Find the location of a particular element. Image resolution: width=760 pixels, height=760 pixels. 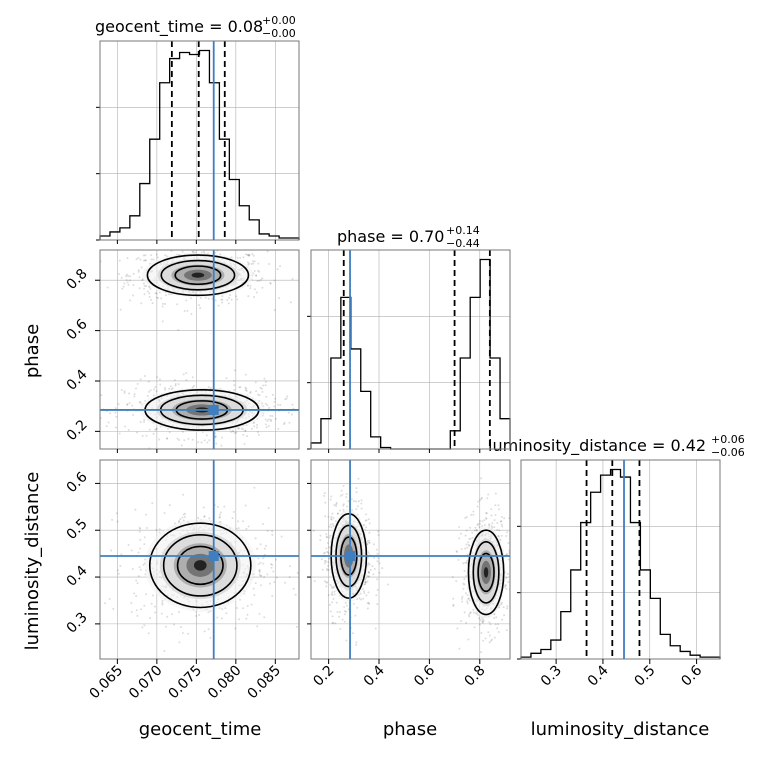

ylabel-luminosity-distance: luminosity_distance is located at coordinates (32, 561).